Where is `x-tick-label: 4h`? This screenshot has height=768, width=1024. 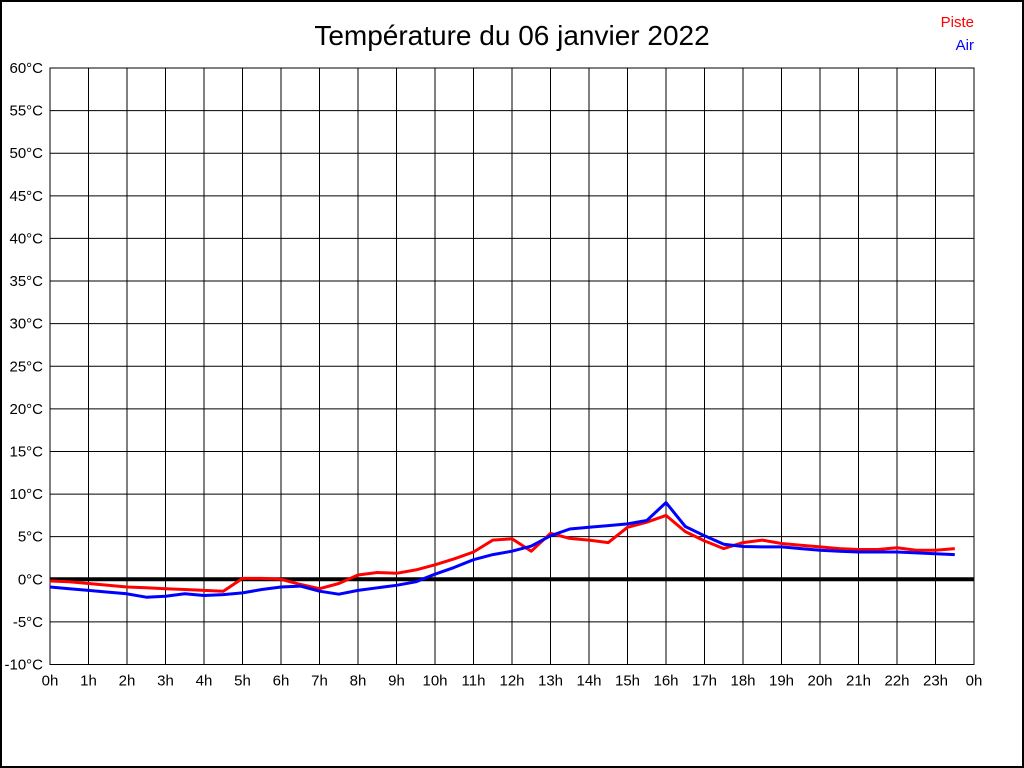
x-tick-label: 4h is located at coordinates (204, 681).